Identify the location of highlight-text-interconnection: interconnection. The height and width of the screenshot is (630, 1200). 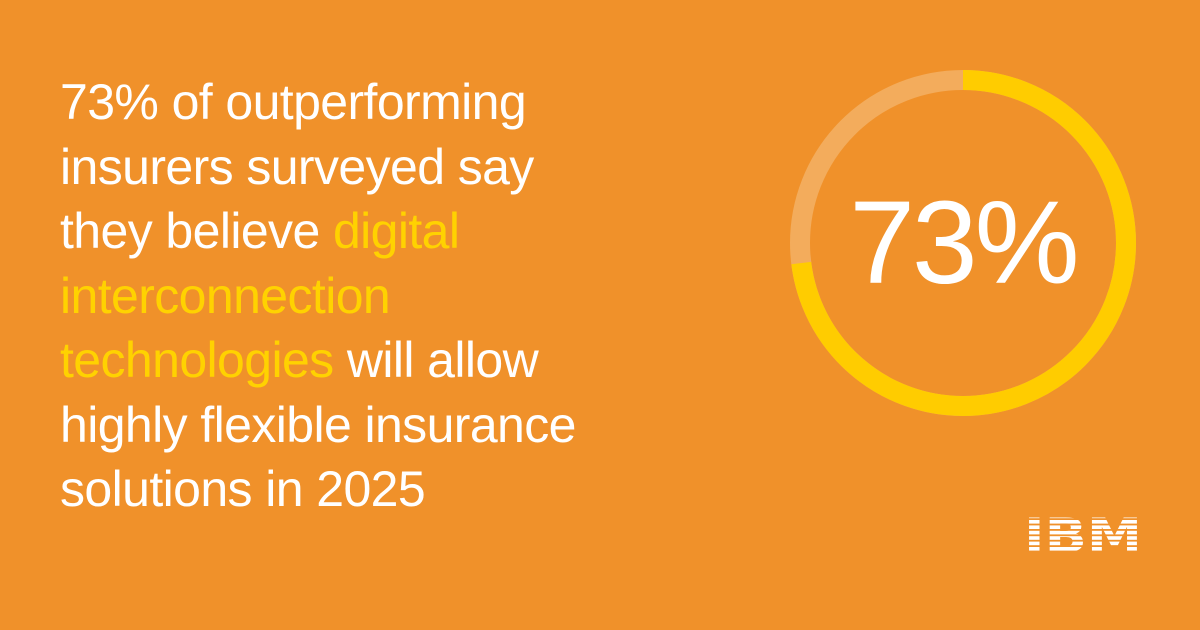
(225, 295).